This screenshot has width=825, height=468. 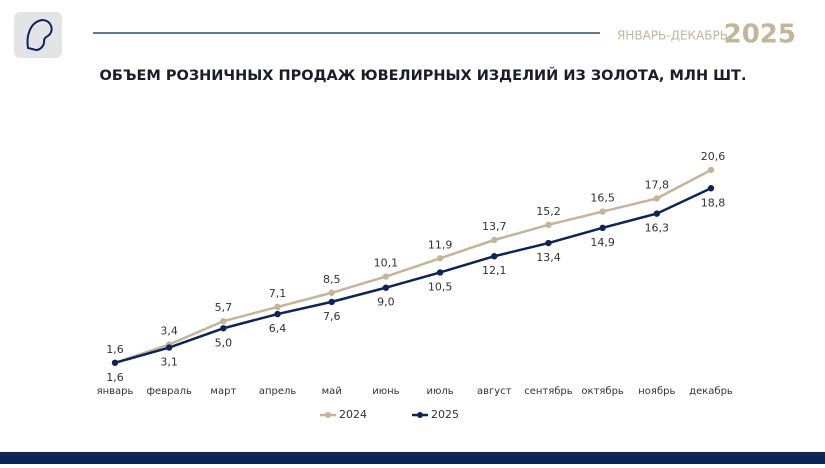 What do you see at coordinates (440, 244) in the screenshot?
I see `data-label: 11,9` at bounding box center [440, 244].